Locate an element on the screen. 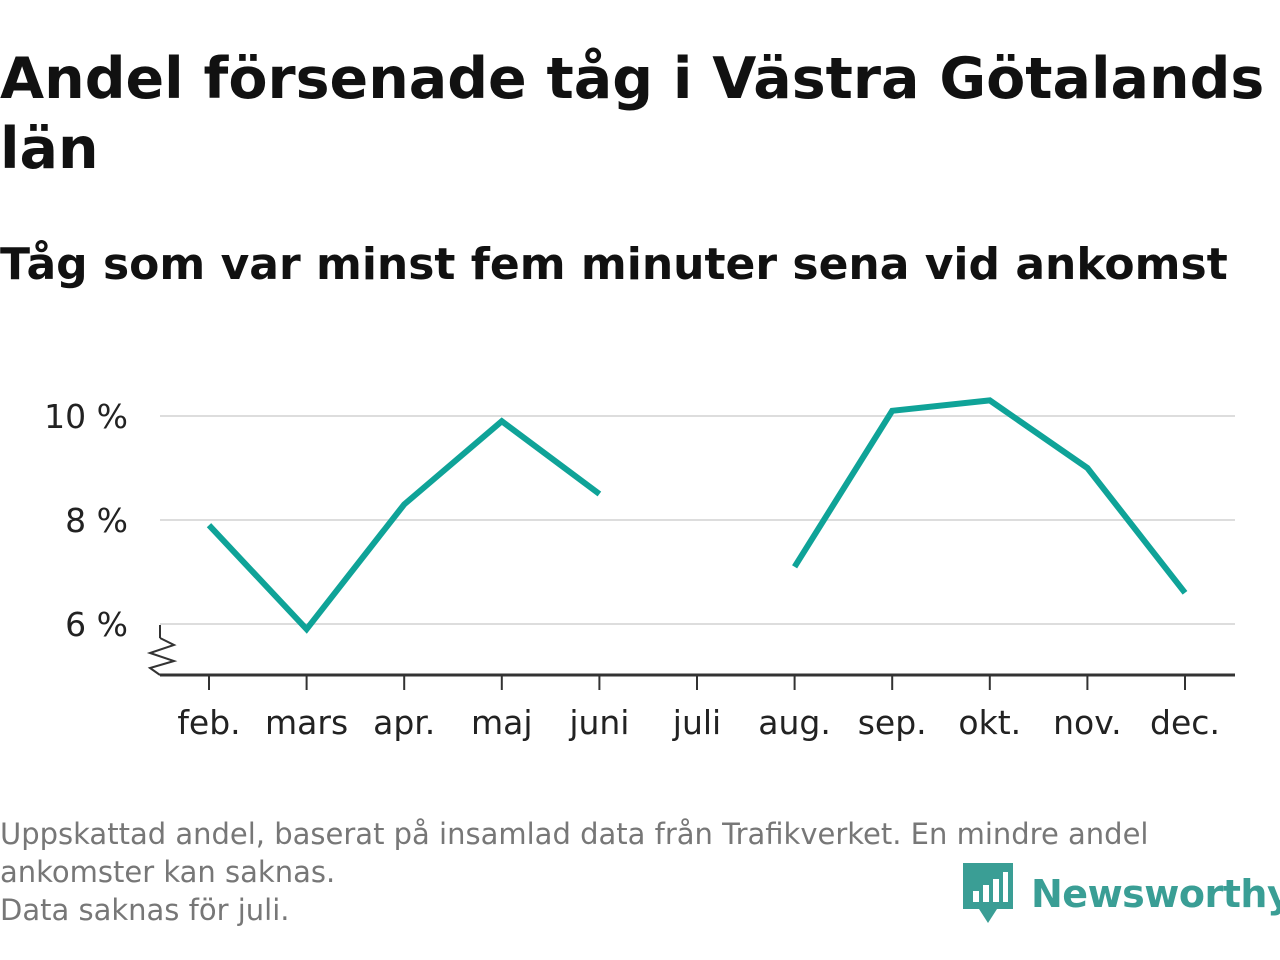 This screenshot has width=1280, height=960. y-tick-label: 8 % is located at coordinates (96, 520).